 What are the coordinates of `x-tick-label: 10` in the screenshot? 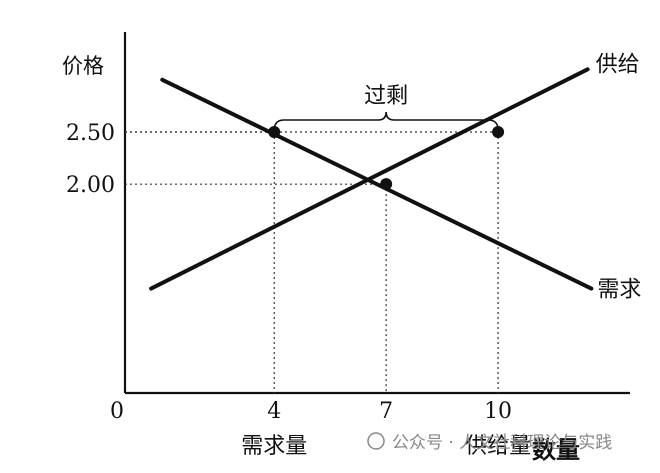 It's located at (498, 411).